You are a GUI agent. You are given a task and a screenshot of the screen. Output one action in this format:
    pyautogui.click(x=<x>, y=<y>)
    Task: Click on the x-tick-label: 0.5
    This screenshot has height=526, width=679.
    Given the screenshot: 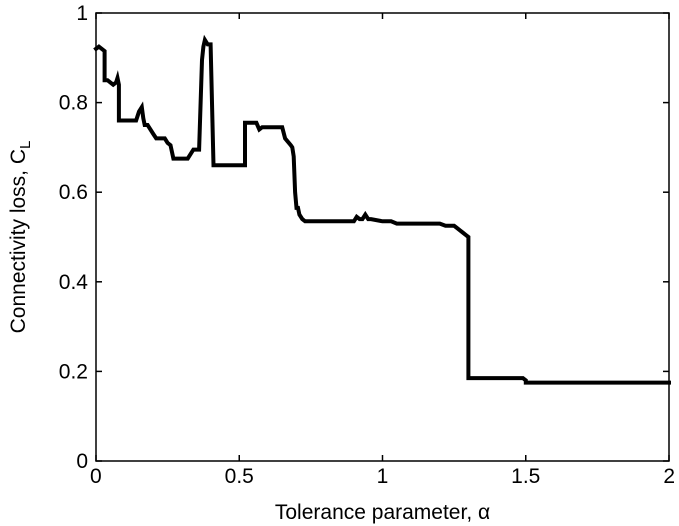 What is the action you would take?
    pyautogui.click(x=239, y=476)
    